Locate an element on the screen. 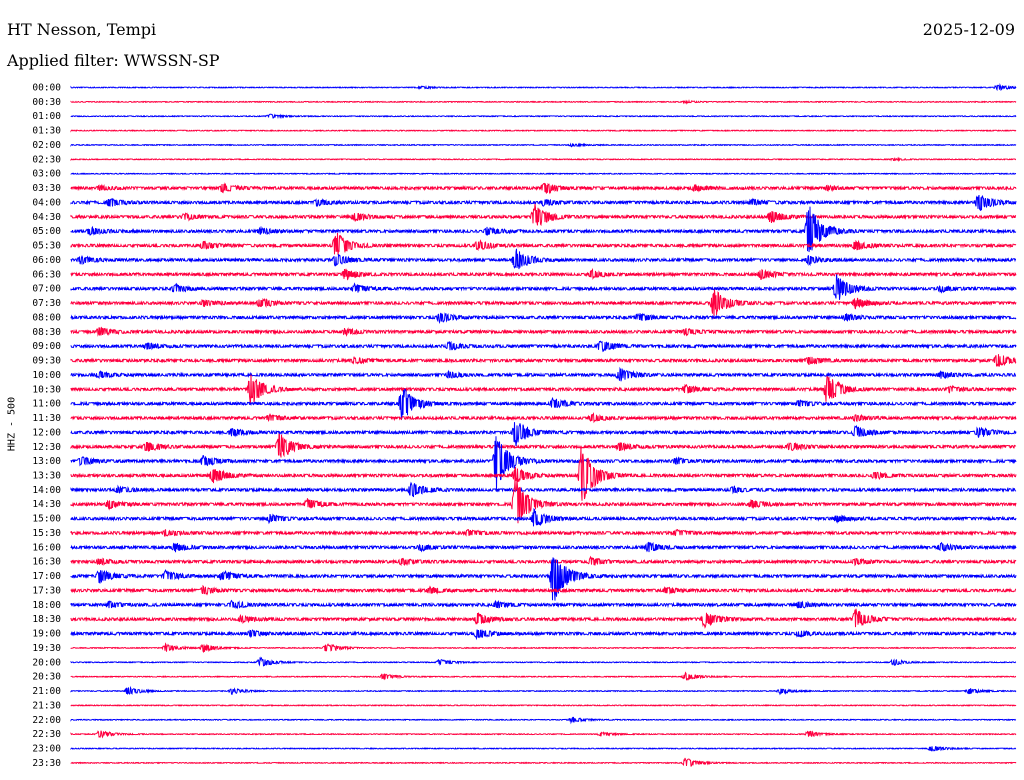 This screenshot has height=780, width=1024. time-label: 13:00 is located at coordinates (46, 461).